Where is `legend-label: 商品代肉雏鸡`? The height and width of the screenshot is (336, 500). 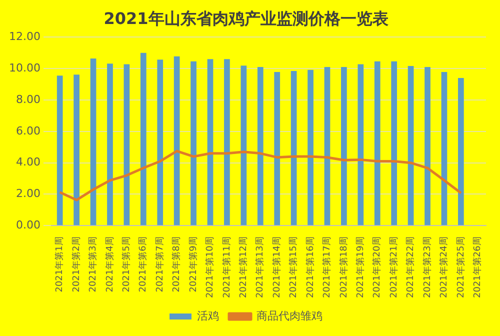 legend-label: 商品代肉雏鸡 is located at coordinates (289, 315).